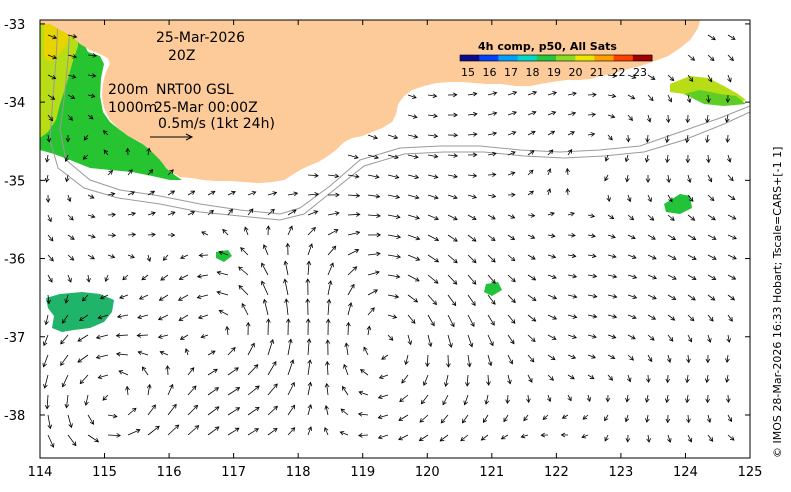 The image size is (791, 492). Describe the element at coordinates (715, 98) in the screenshot. I see `sst-patch-east-green` at that location.